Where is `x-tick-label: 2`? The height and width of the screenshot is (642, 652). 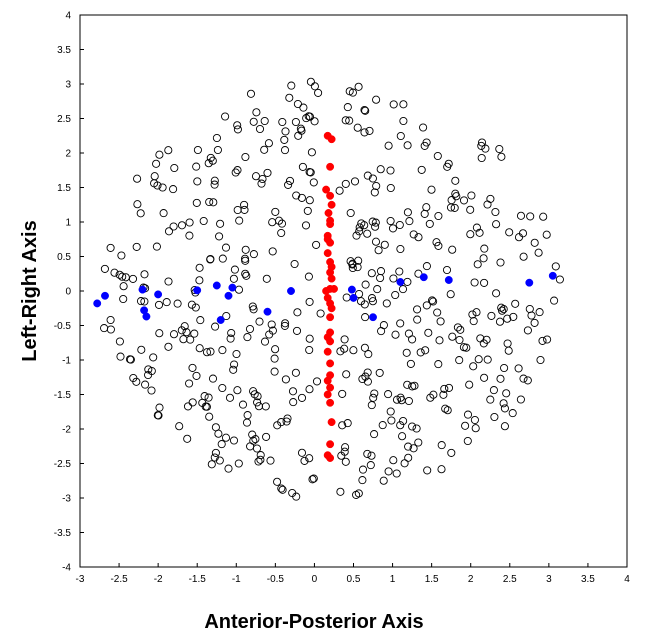 x-tick-label: 2 is located at coordinates (471, 579).